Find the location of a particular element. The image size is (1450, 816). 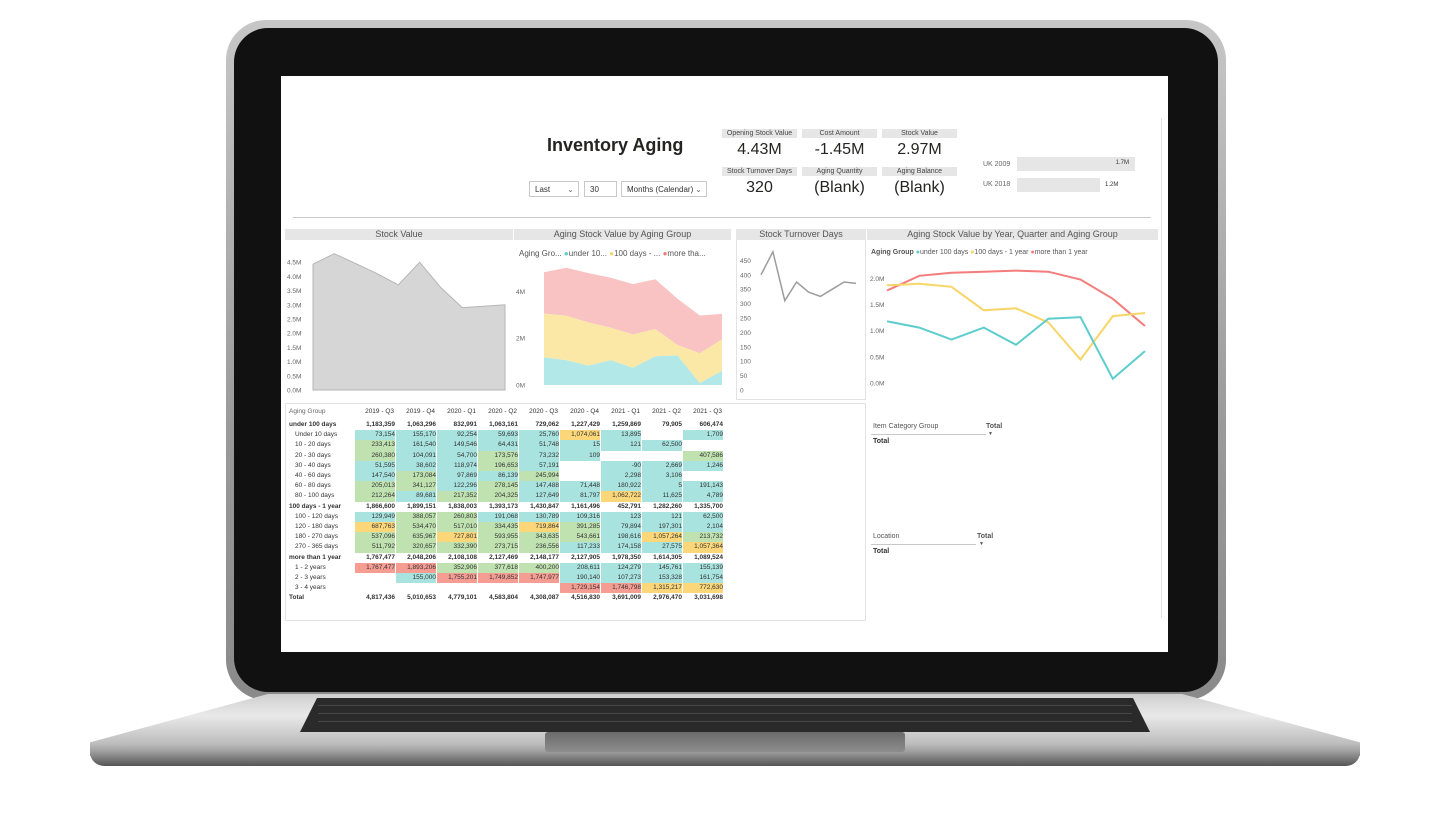

scrollbar-track is located at coordinates (1161, 368).